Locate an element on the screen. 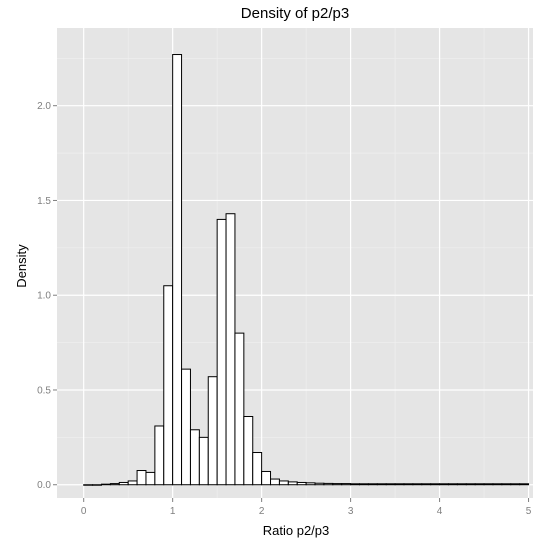 This screenshot has height=541, width=536. y-tick-label: 2.0 is located at coordinates (44, 106).